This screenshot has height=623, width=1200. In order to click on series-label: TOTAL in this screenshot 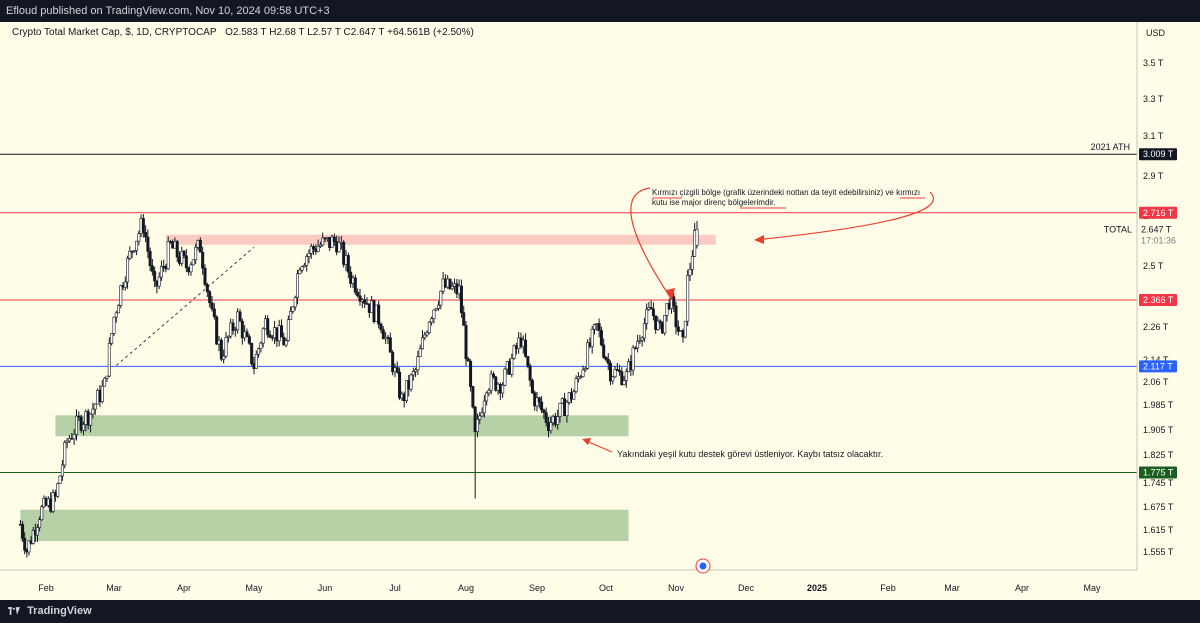, I will do `click(1118, 229)`.